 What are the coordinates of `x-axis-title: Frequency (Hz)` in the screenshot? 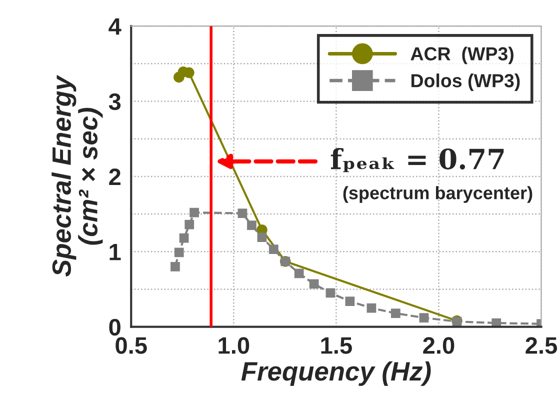 It's located at (336, 373).